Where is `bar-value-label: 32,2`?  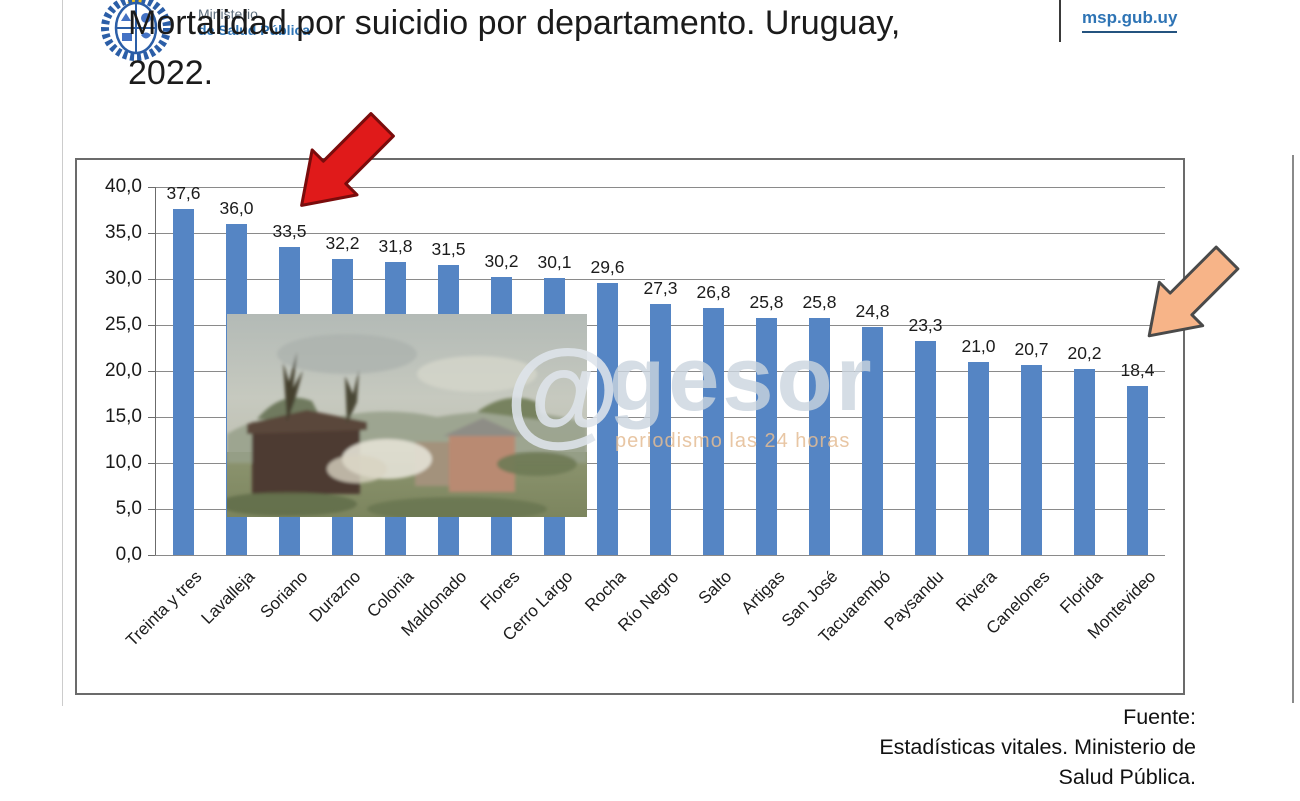 bar-value-label: 32,2 is located at coordinates (342, 242).